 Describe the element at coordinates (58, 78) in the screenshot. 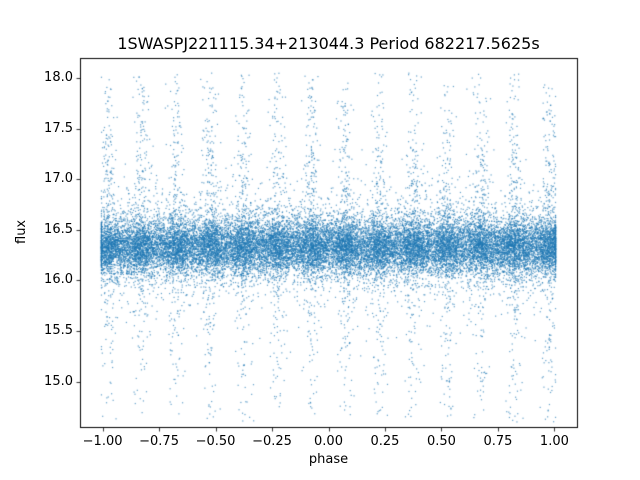

I see `y-tick-label: 18.0` at that location.